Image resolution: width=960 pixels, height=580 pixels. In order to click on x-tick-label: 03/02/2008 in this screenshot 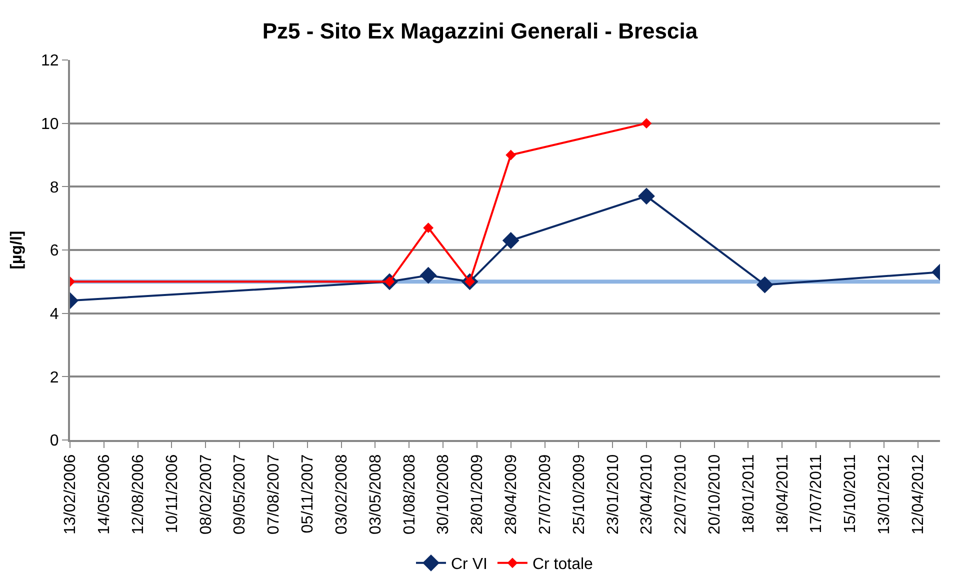, I will do `click(341, 494)`.